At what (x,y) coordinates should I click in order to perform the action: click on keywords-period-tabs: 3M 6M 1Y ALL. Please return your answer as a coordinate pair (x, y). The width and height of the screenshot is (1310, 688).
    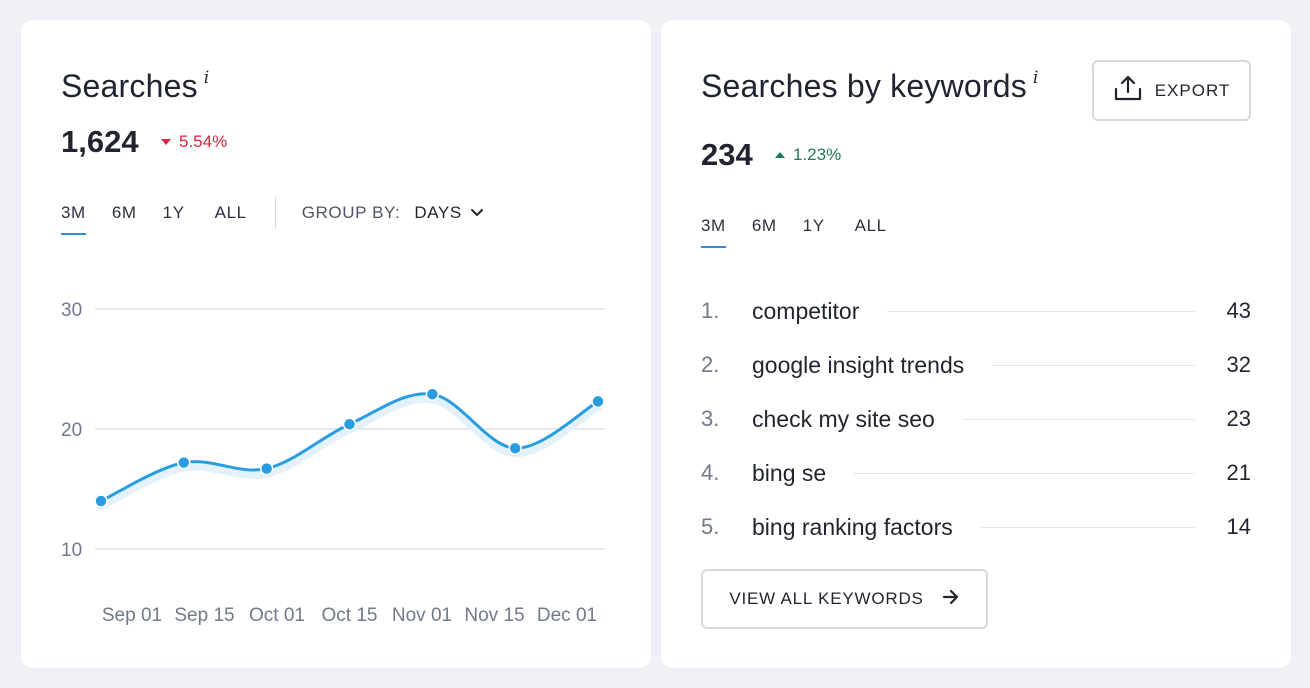
    Looking at the image, I should click on (794, 229).